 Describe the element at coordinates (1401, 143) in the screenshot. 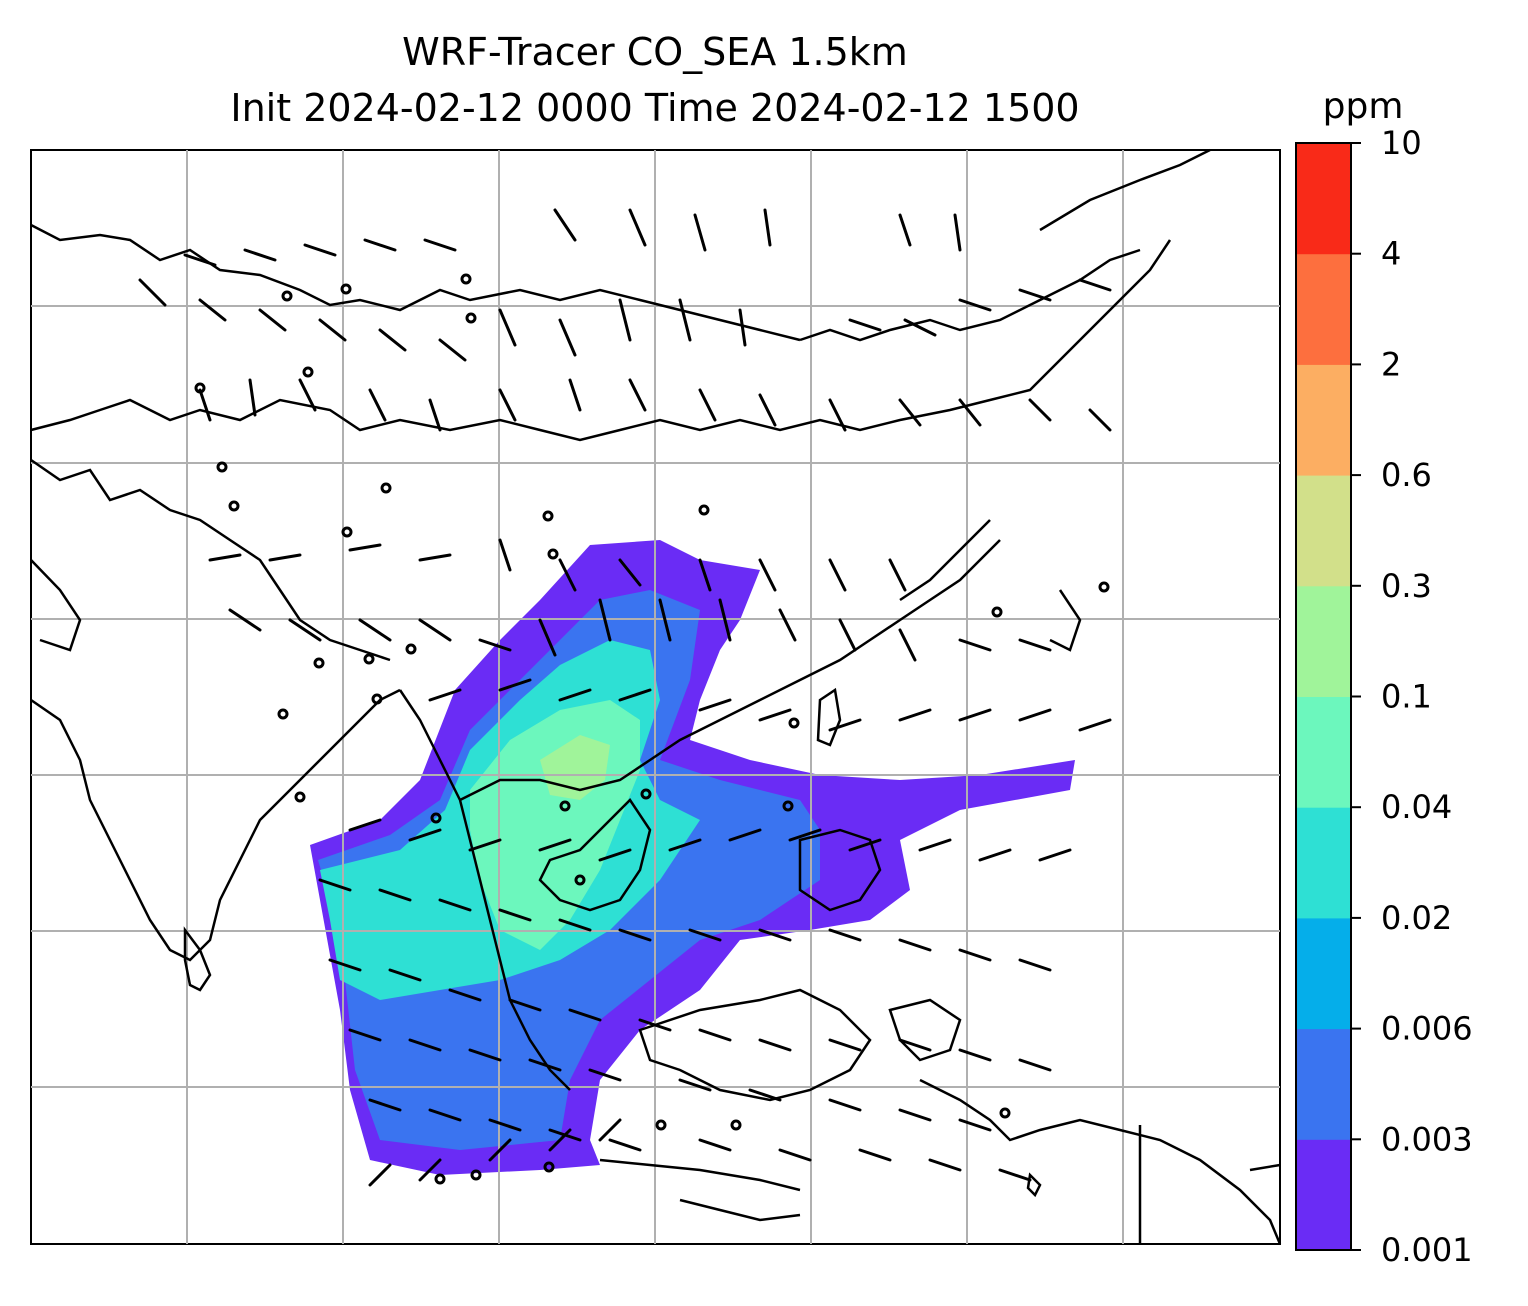

I see `colorbar-tick-label: 10` at that location.